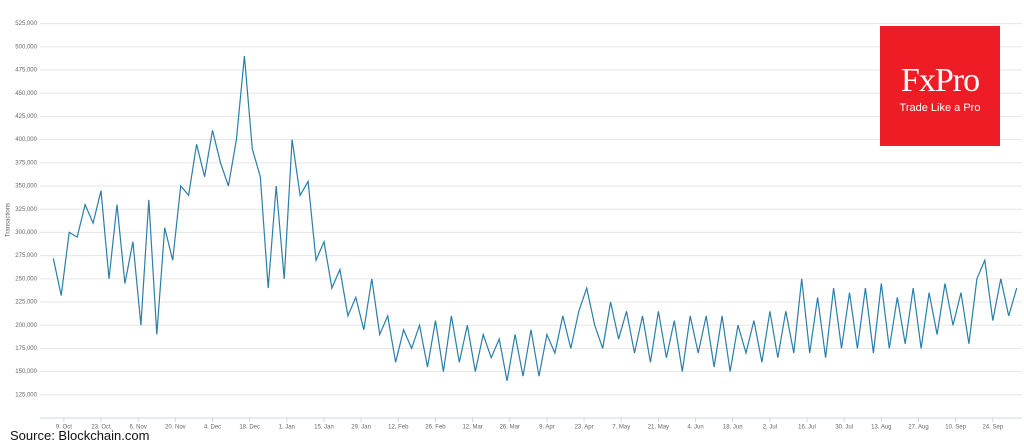 This screenshot has height=444, width=1024. What do you see at coordinates (472, 428) in the screenshot?
I see `x-tick-label: 12. Mar` at bounding box center [472, 428].